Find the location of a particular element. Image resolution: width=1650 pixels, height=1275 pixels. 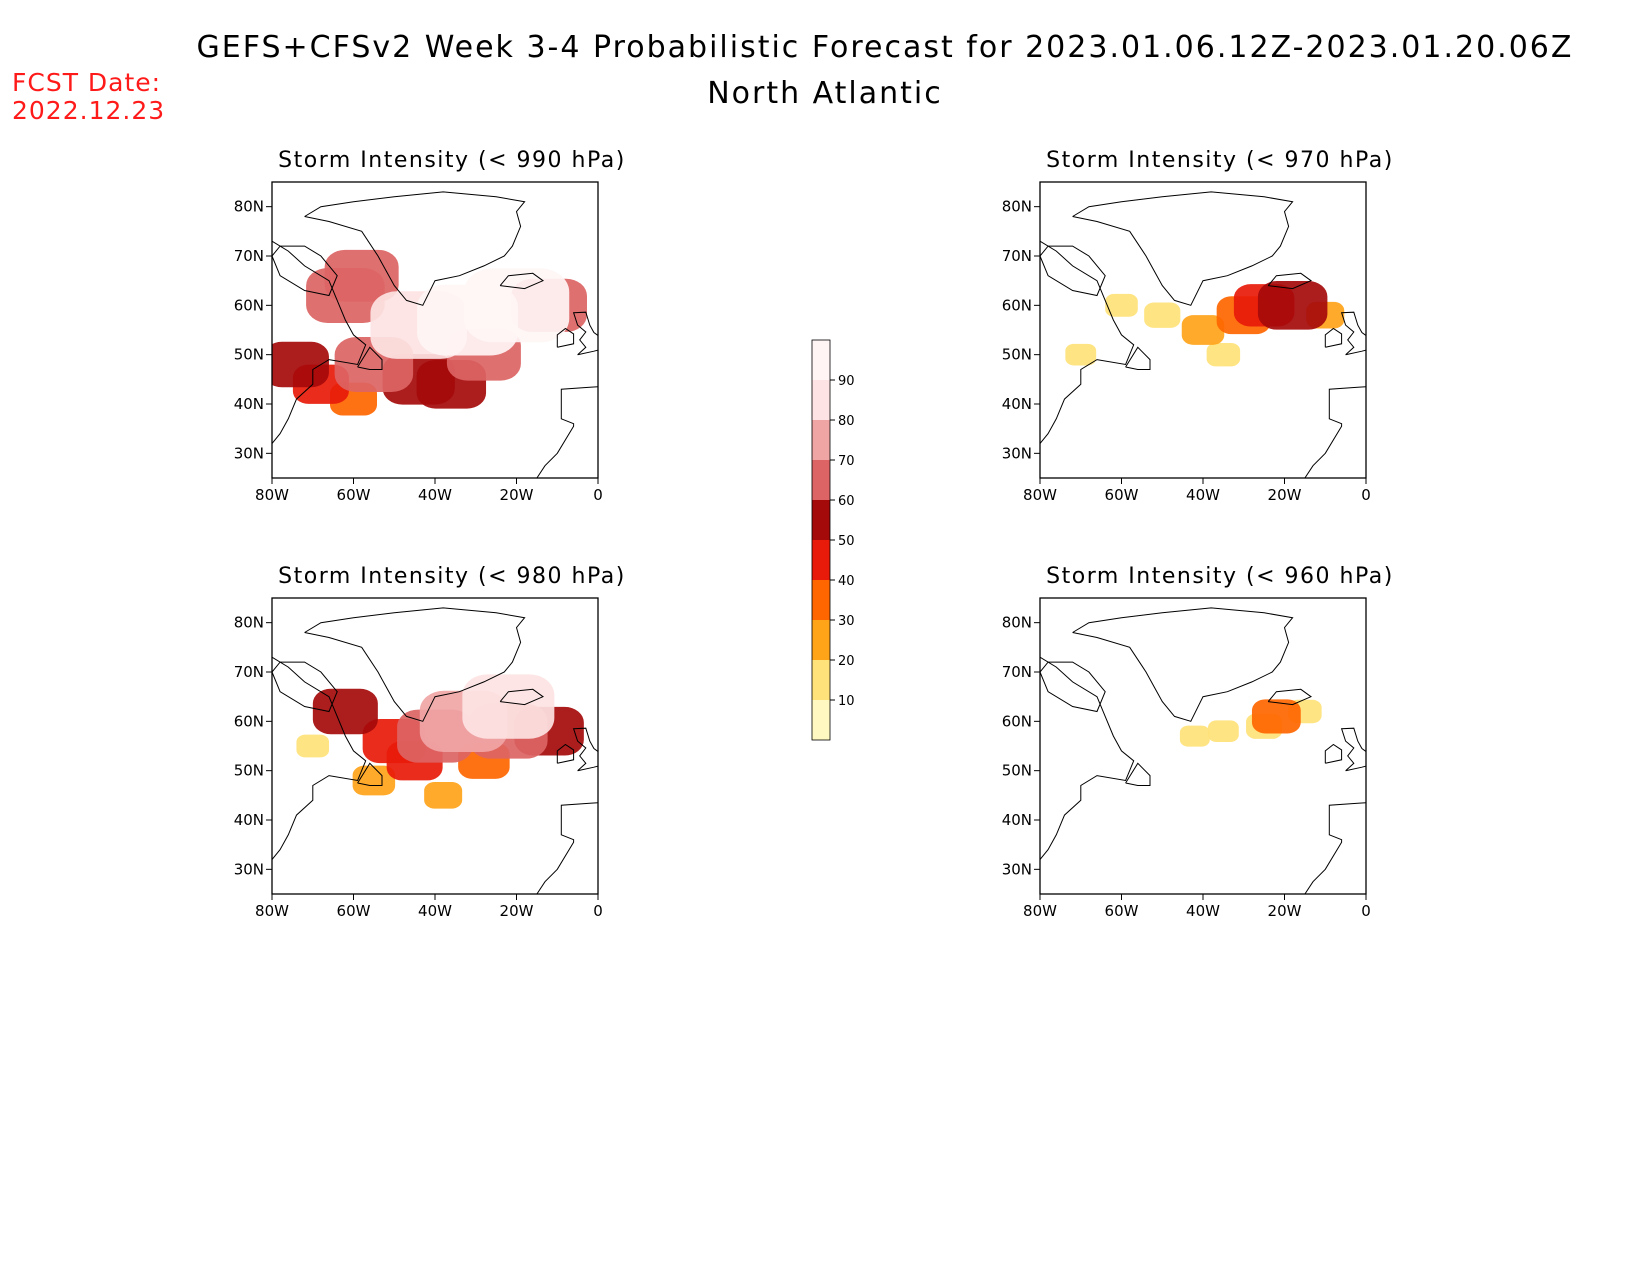

colorbar-label: 40 is located at coordinates (846, 581).